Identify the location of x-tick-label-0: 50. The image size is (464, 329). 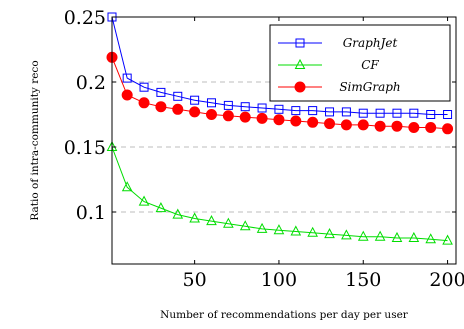
(195, 280).